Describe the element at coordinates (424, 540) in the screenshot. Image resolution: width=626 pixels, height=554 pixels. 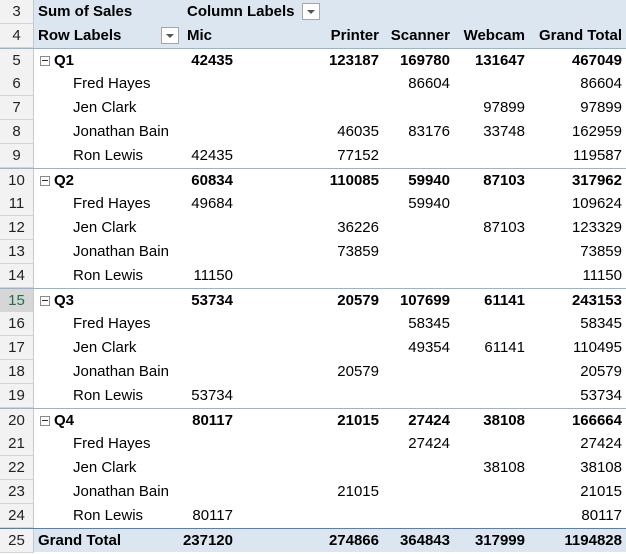
I see `grand-total-value: 364843` at that location.